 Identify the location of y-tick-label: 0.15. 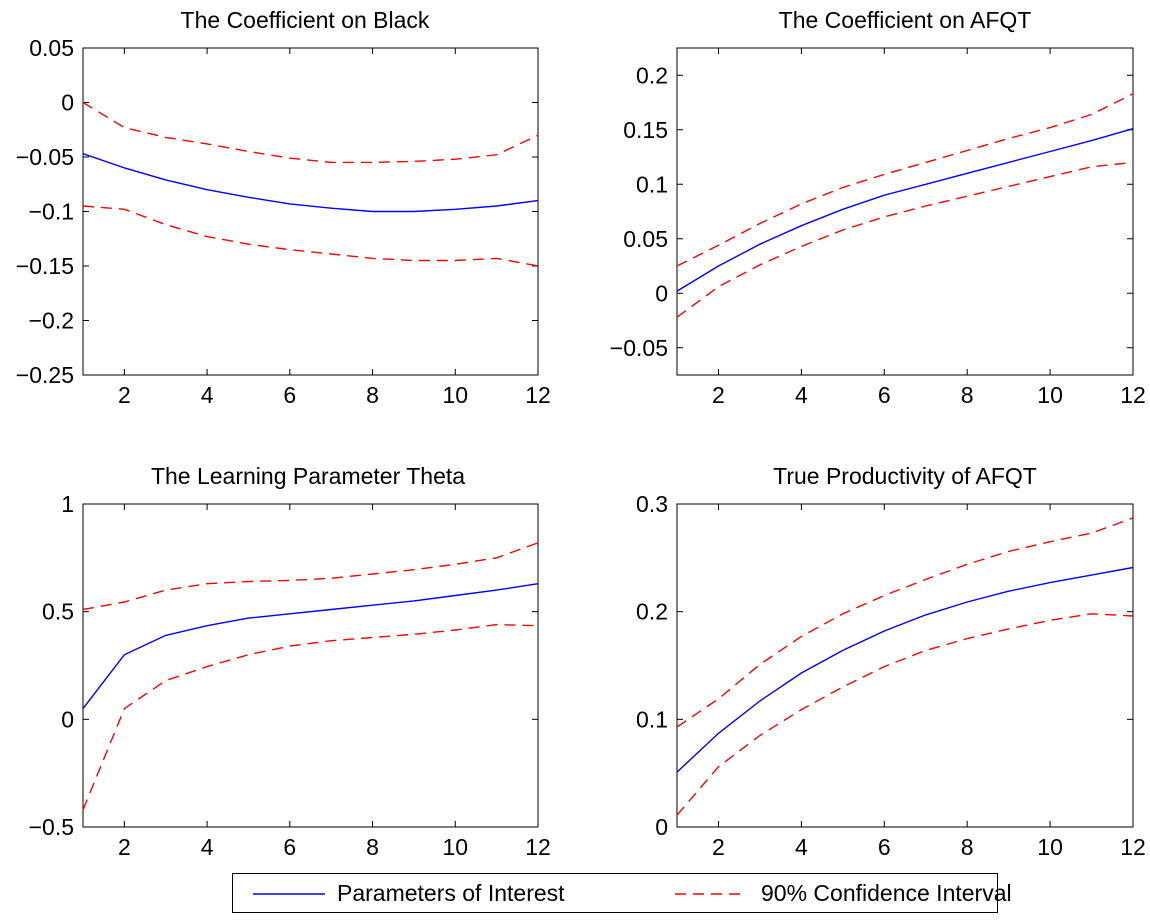
(645, 130).